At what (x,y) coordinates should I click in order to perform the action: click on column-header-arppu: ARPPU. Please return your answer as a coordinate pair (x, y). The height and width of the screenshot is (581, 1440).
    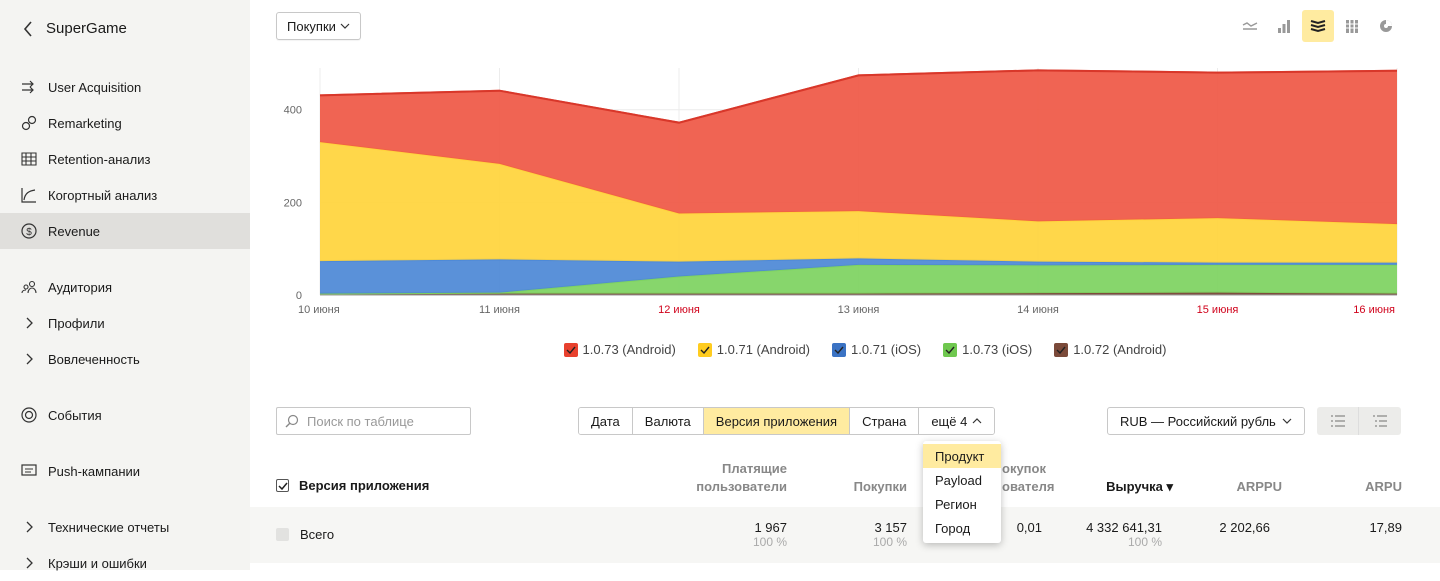
    Looking at the image, I should click on (1259, 486).